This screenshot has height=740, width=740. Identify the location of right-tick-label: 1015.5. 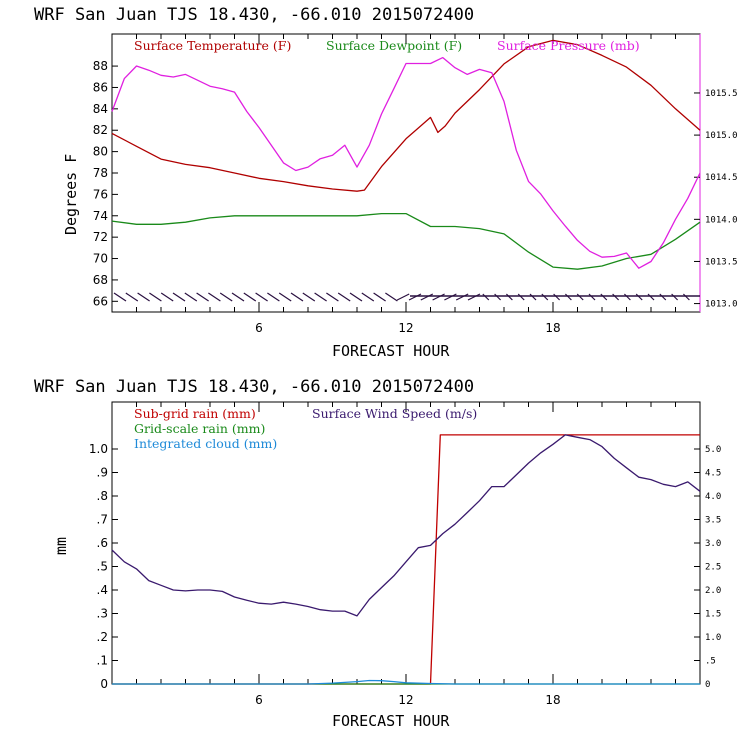
(721, 94).